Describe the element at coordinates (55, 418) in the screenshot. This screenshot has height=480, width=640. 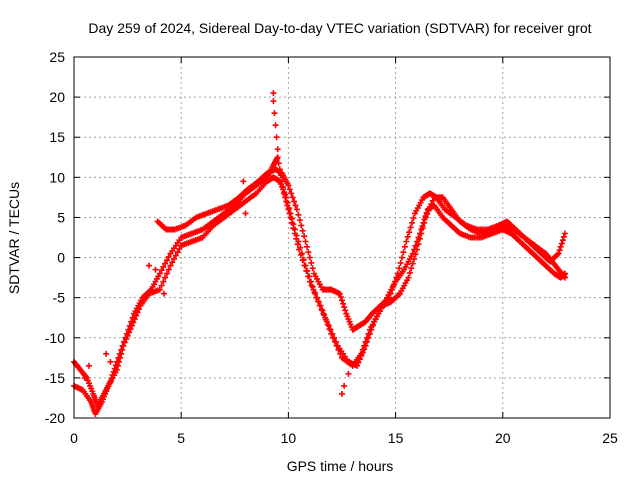
I see `y-tick-label: -20` at that location.